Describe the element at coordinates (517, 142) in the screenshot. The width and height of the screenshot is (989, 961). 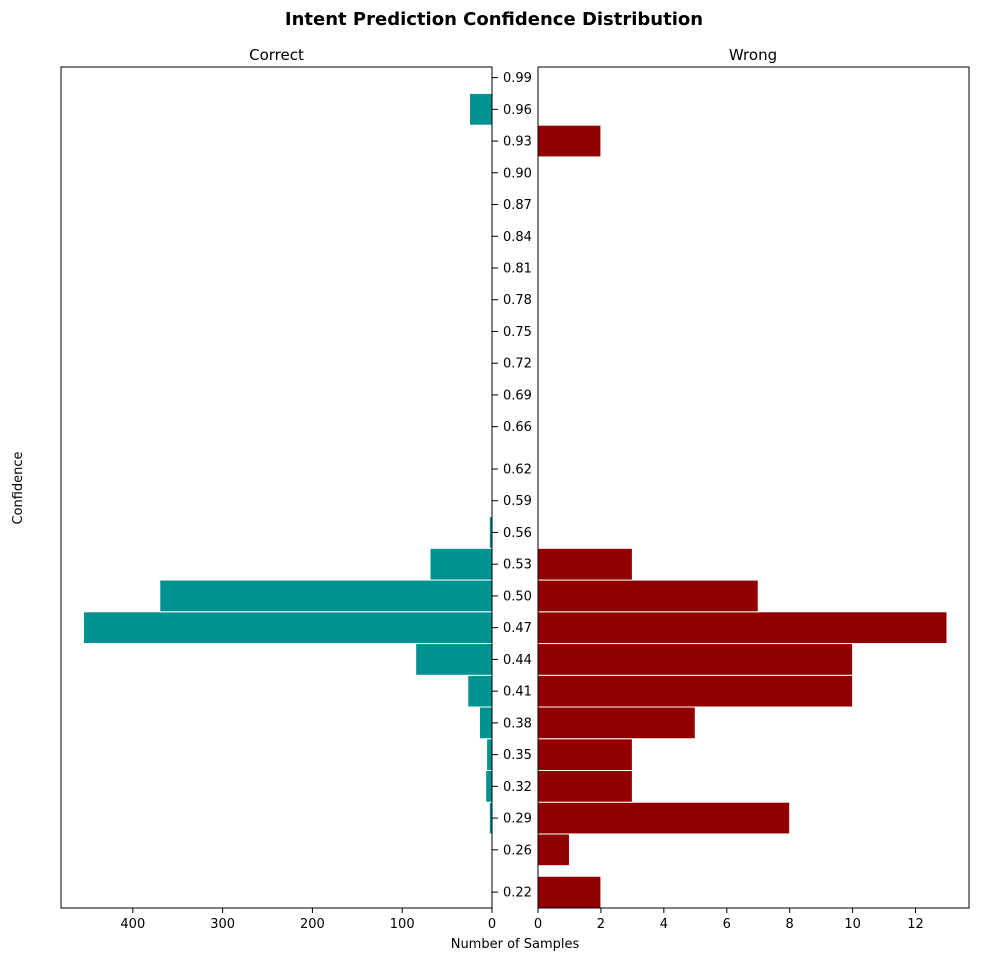
I see `y-tick-label: 0.93` at that location.